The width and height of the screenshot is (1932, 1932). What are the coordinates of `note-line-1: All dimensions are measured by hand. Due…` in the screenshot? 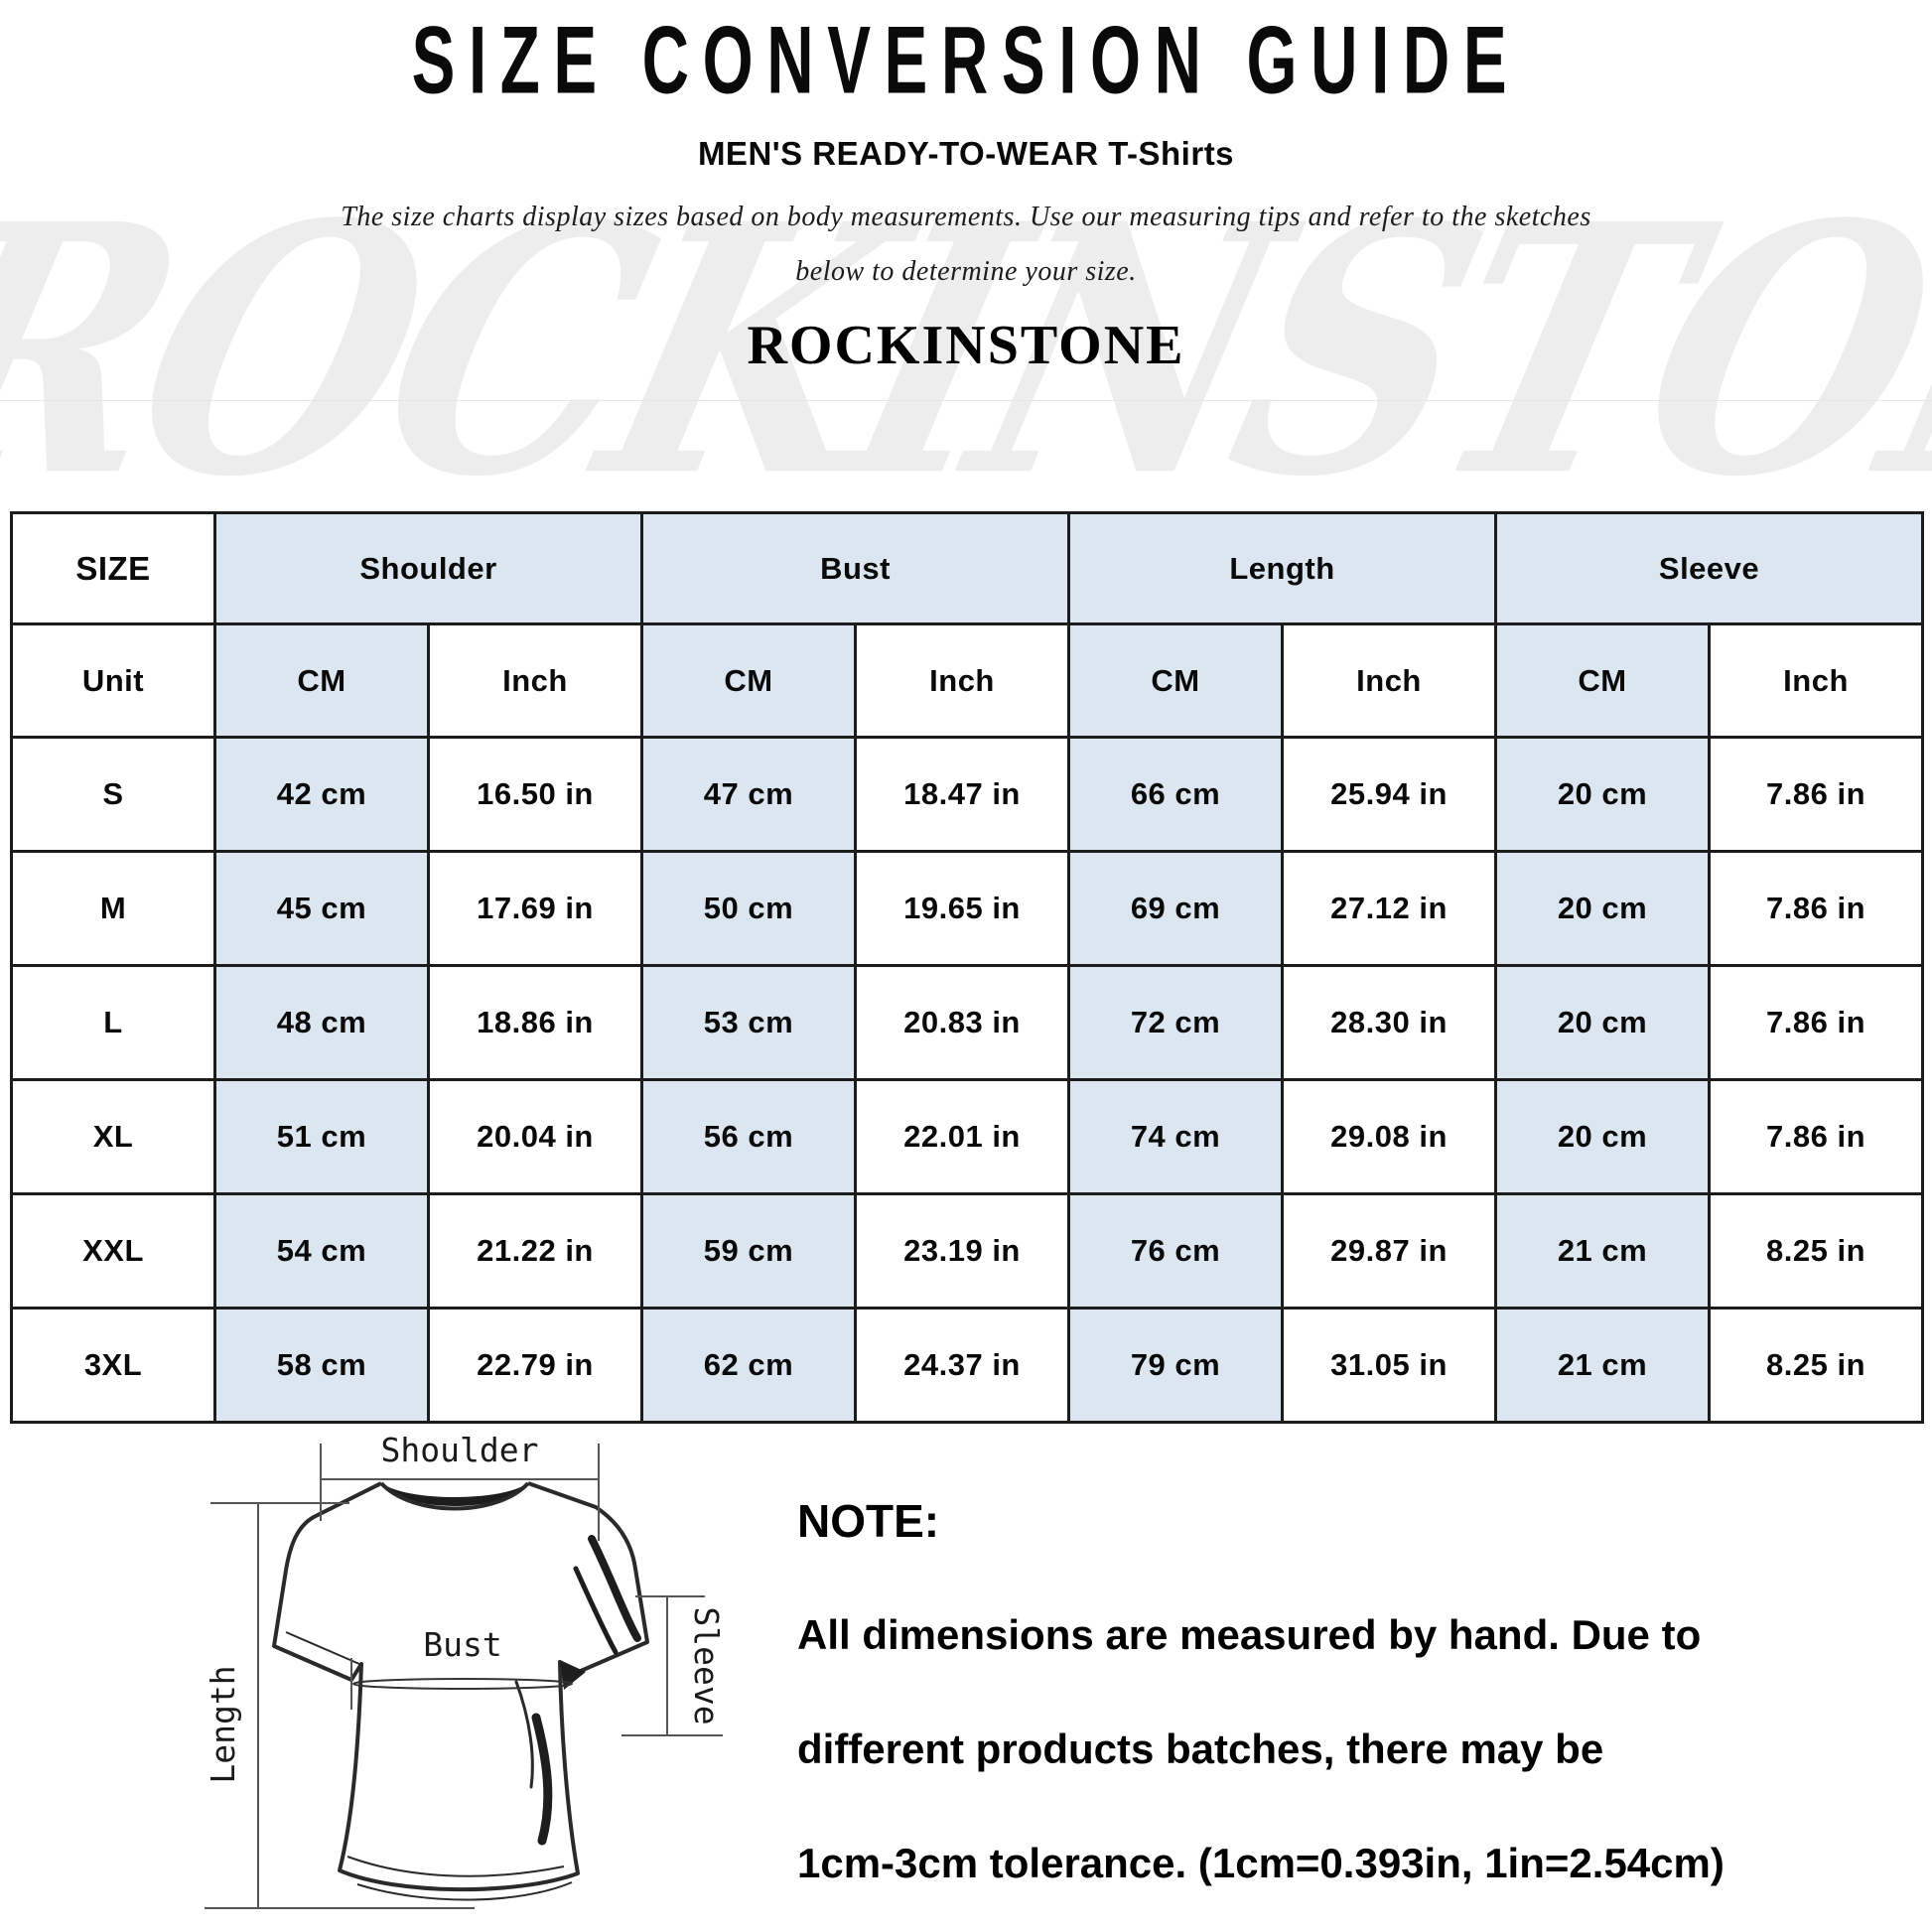 It's located at (1249, 1634).